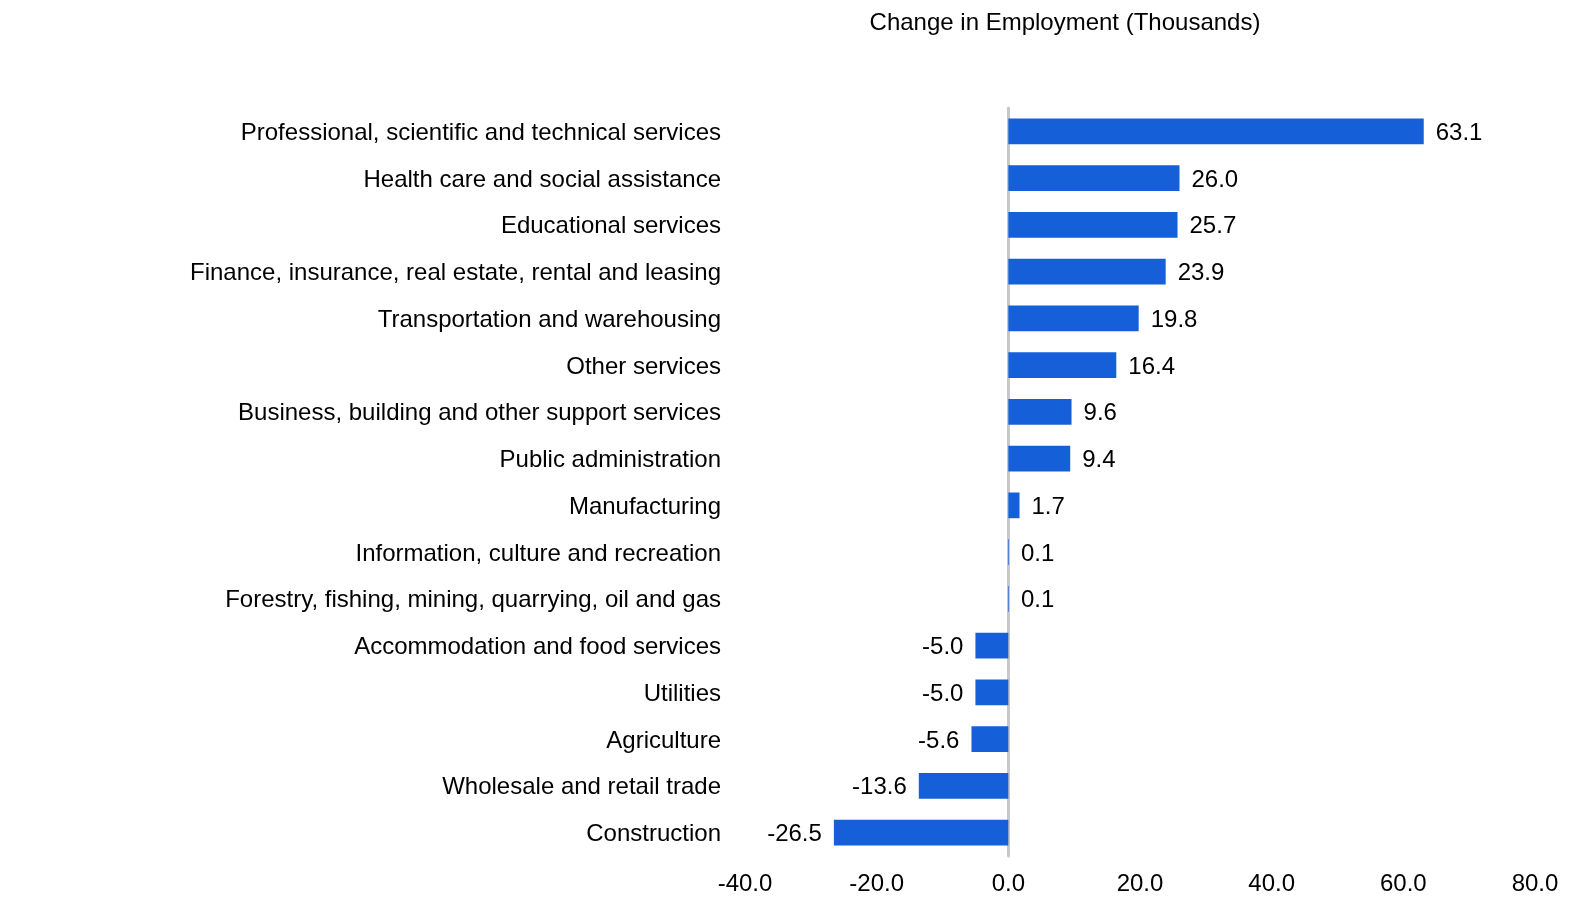  Describe the element at coordinates (877, 882) in the screenshot. I see `x-tick-label: -20.0` at that location.